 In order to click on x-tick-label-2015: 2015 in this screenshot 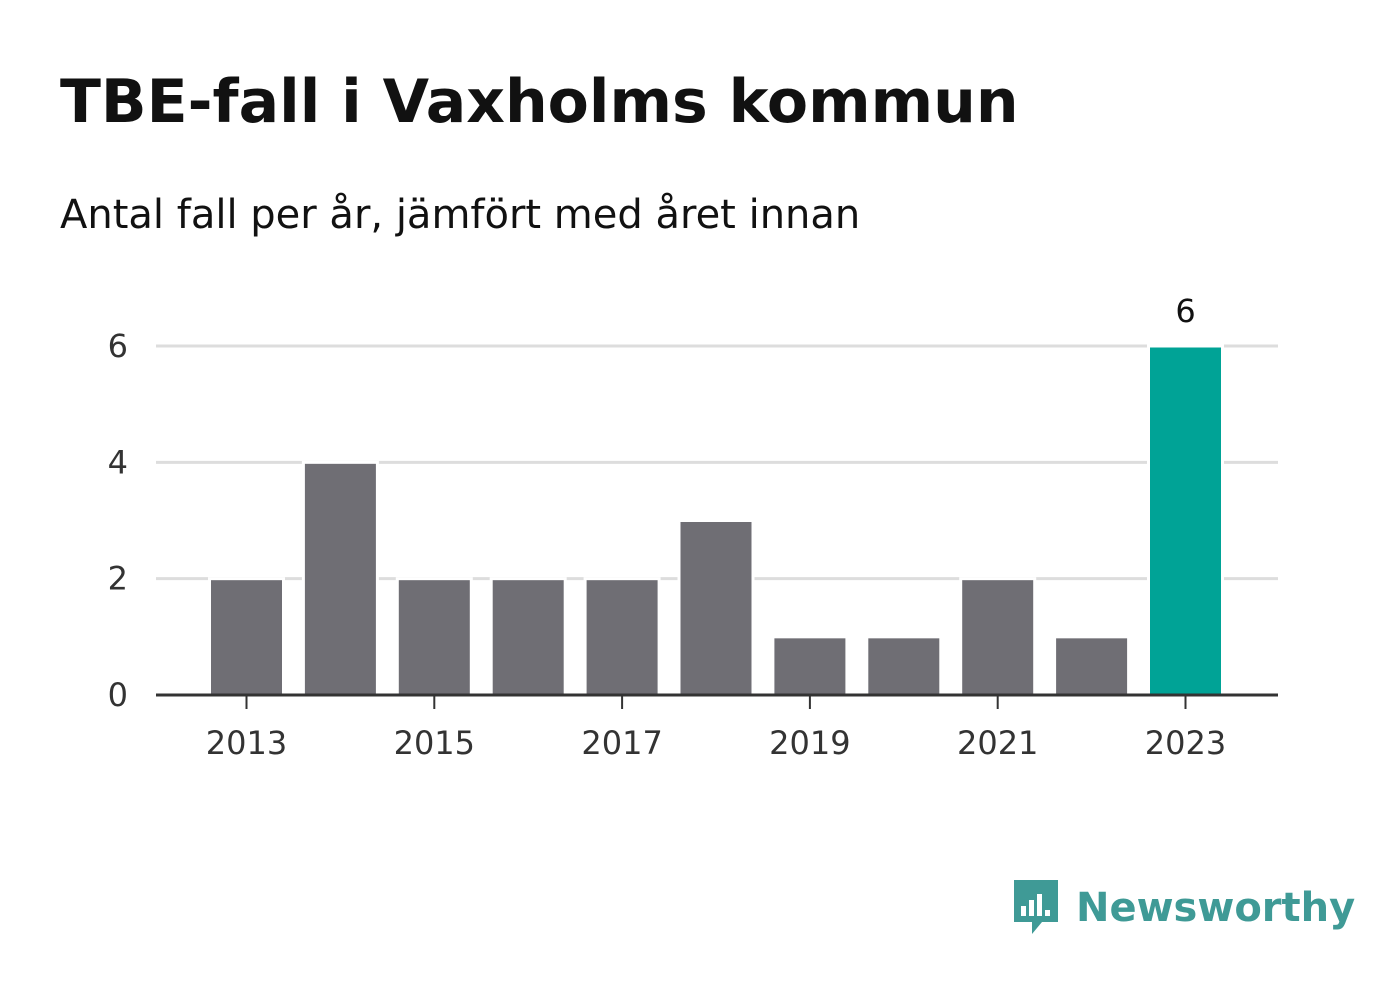, I will do `click(434, 743)`.